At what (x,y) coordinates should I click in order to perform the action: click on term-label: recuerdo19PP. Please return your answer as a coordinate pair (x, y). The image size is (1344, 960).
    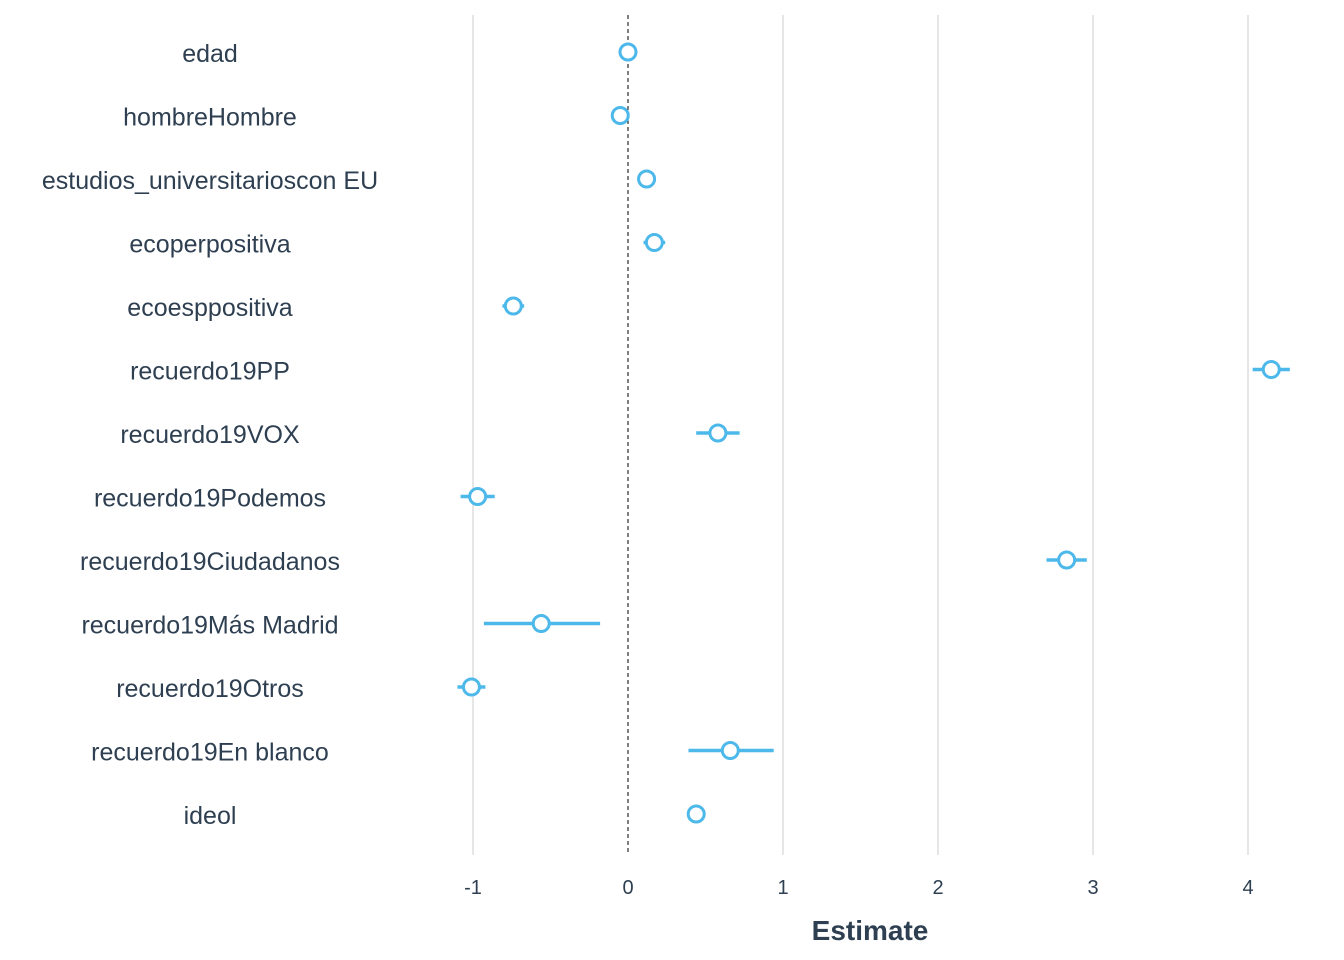
    Looking at the image, I should click on (210, 372).